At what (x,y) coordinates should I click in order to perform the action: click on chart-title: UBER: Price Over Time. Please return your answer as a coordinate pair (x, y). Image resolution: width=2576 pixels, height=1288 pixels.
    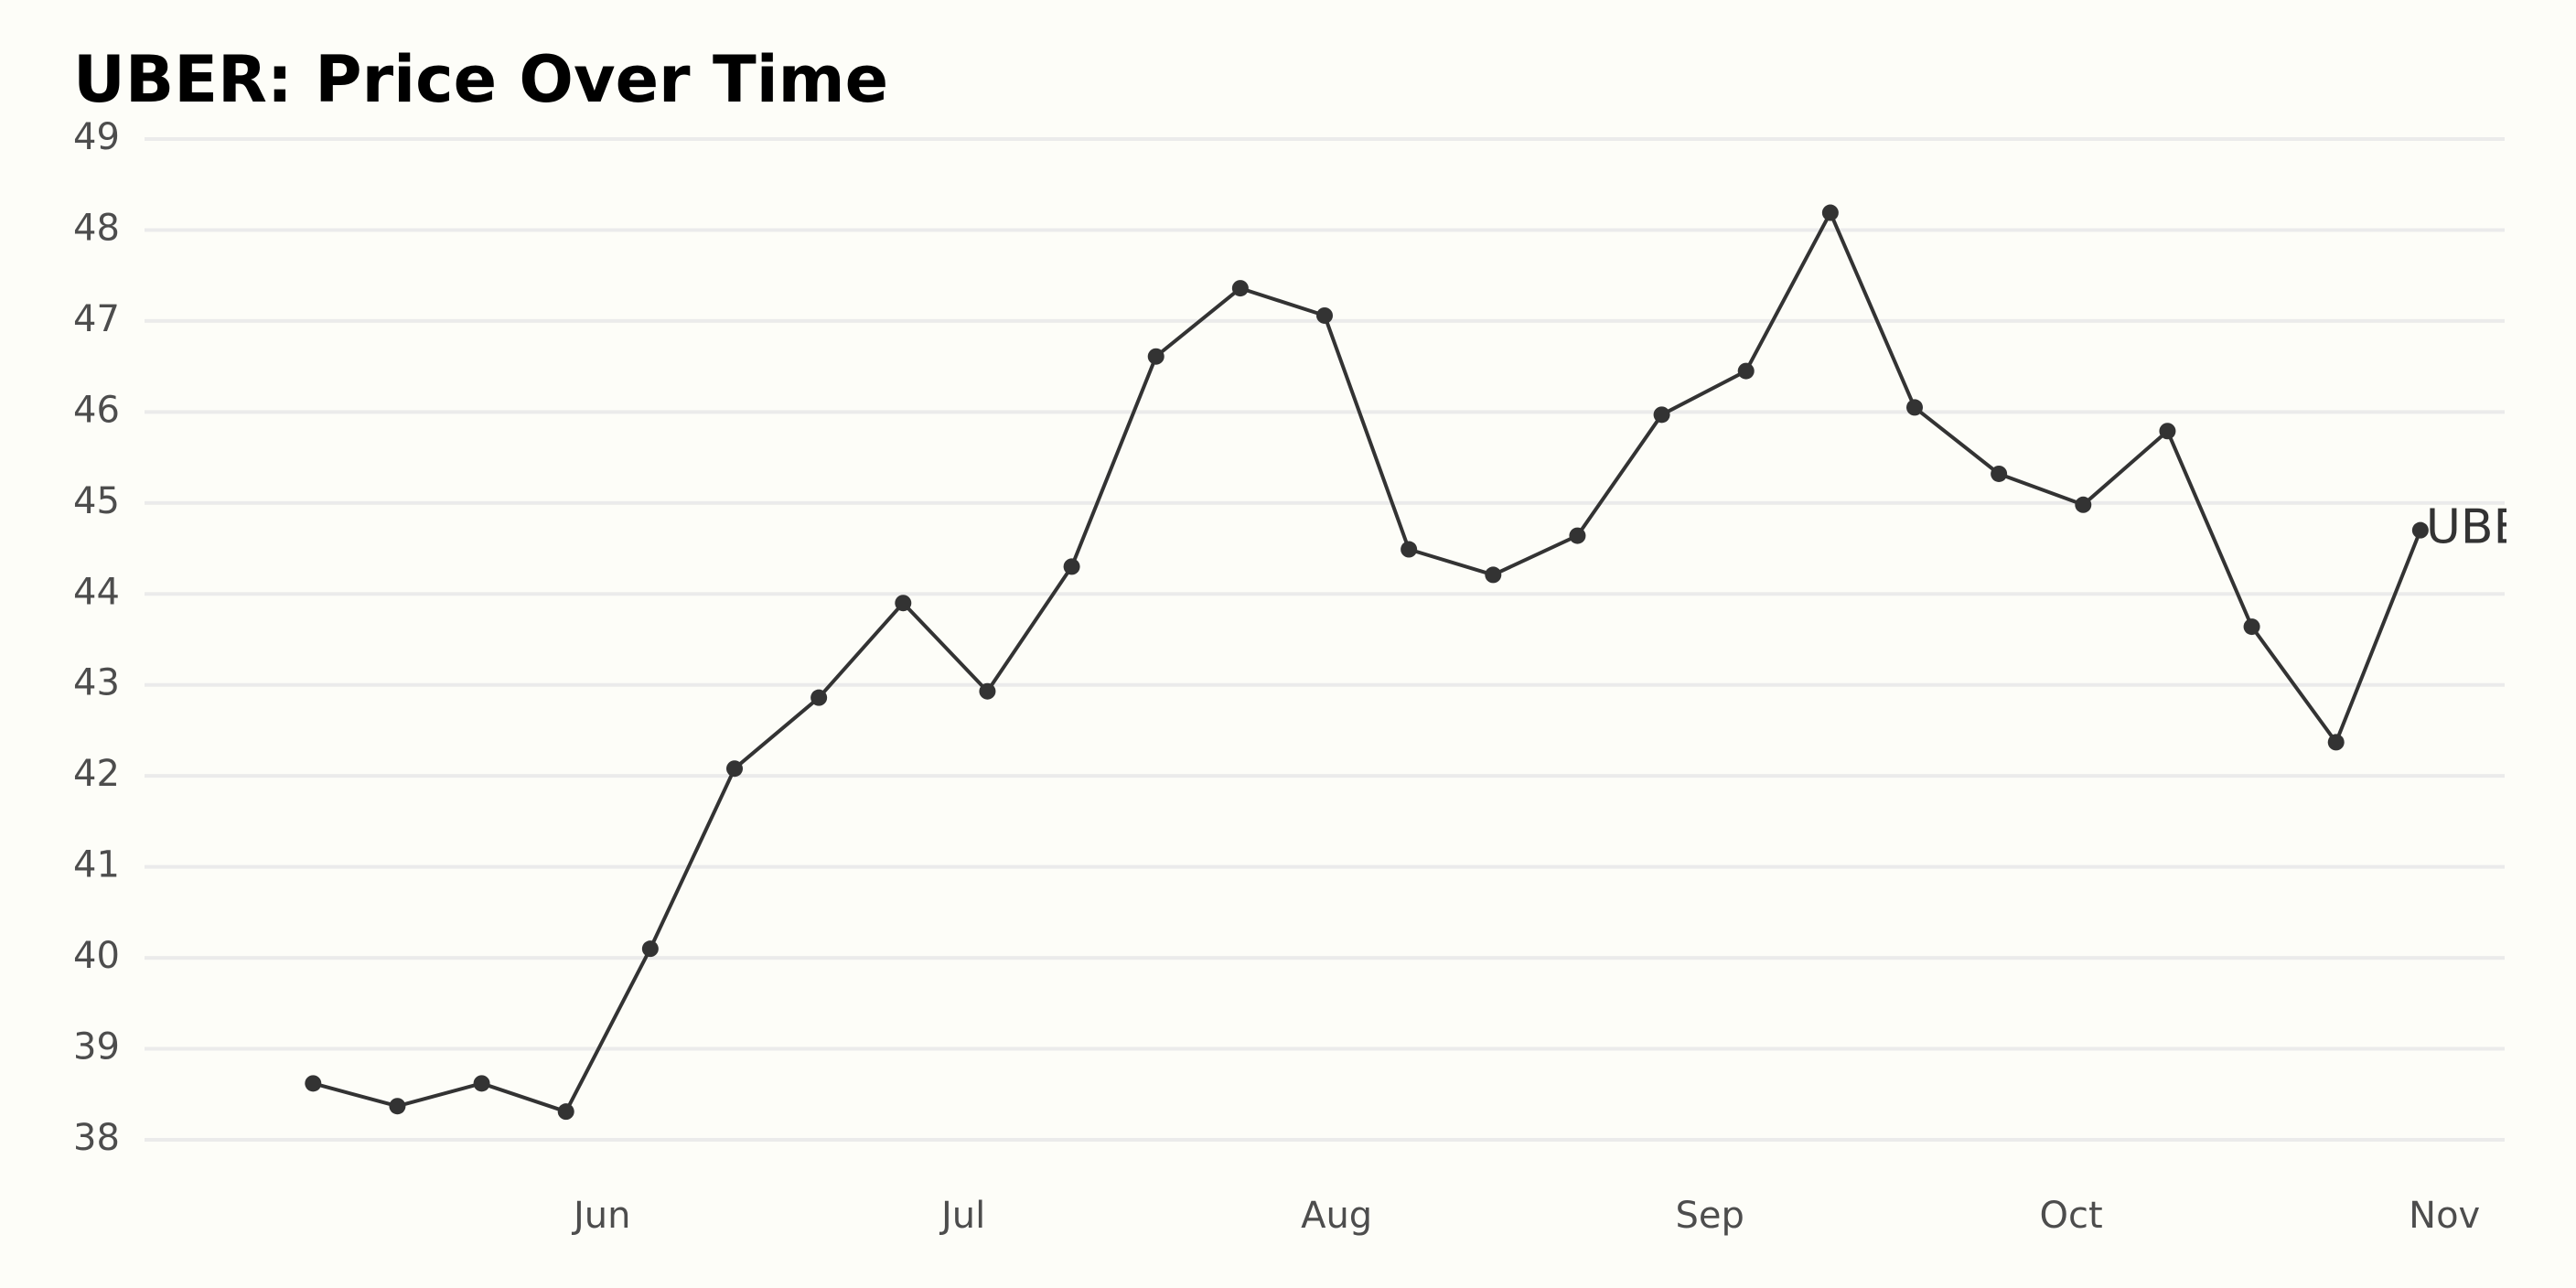
    Looking at the image, I should click on (481, 79).